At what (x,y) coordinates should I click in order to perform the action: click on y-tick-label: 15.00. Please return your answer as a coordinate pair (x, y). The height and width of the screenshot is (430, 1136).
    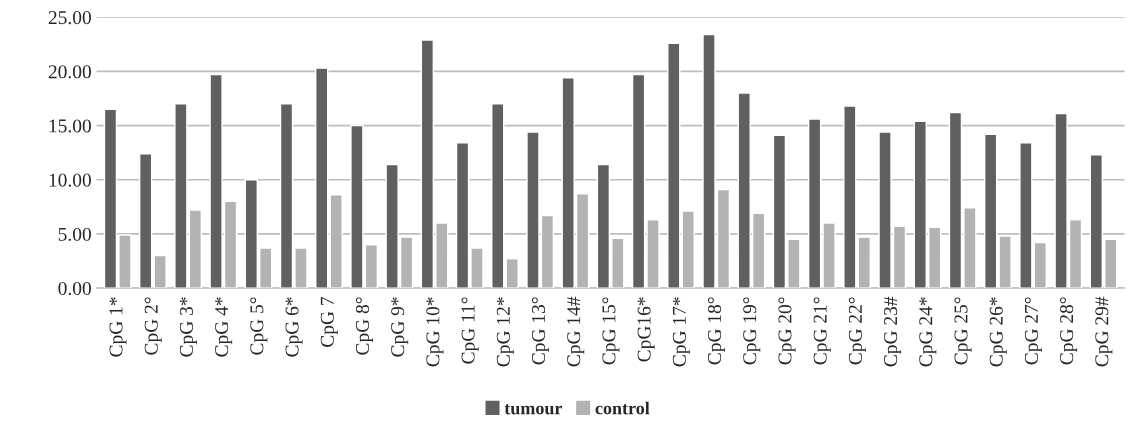
    Looking at the image, I should click on (70, 126).